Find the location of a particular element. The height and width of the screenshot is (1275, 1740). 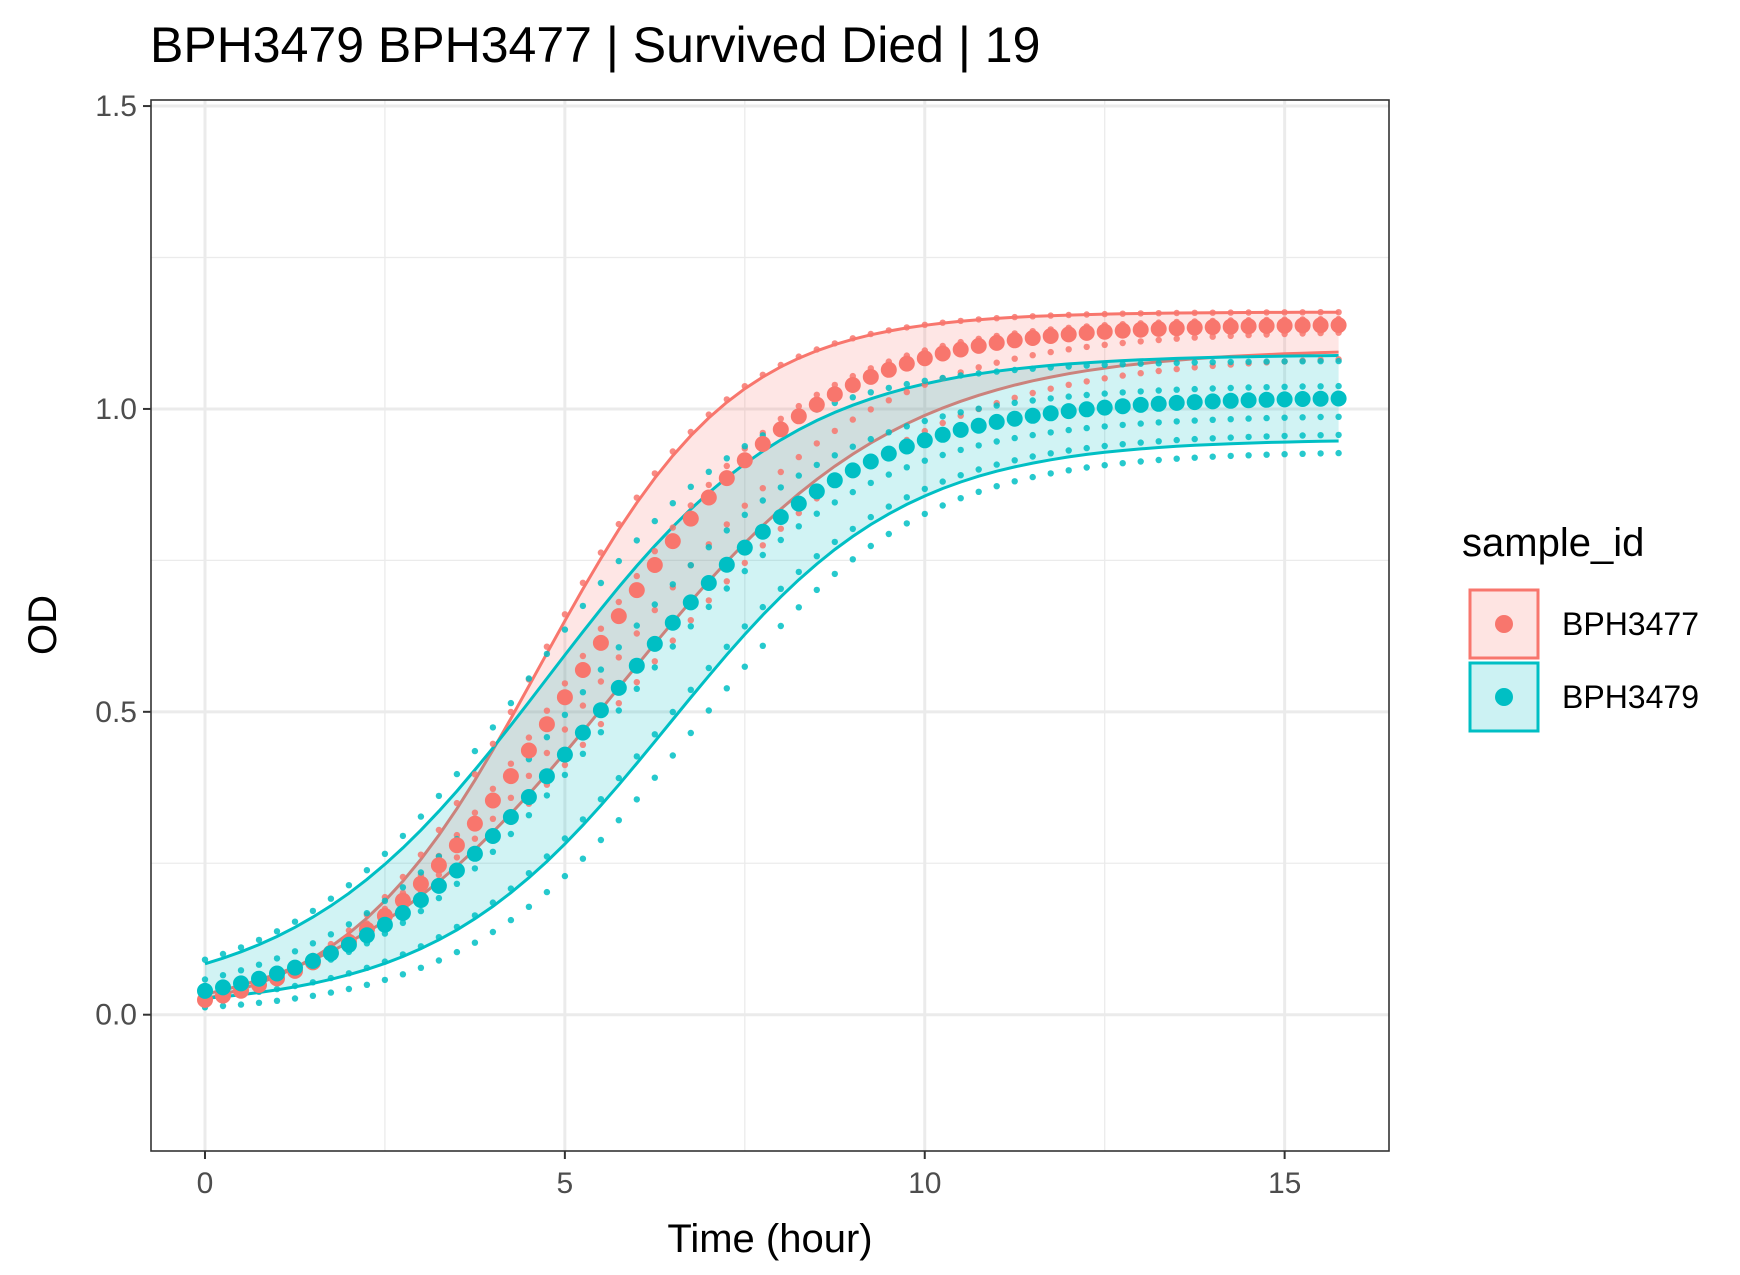

legend-entry-BPH3479: BPH3479 is located at coordinates (1583, 697).